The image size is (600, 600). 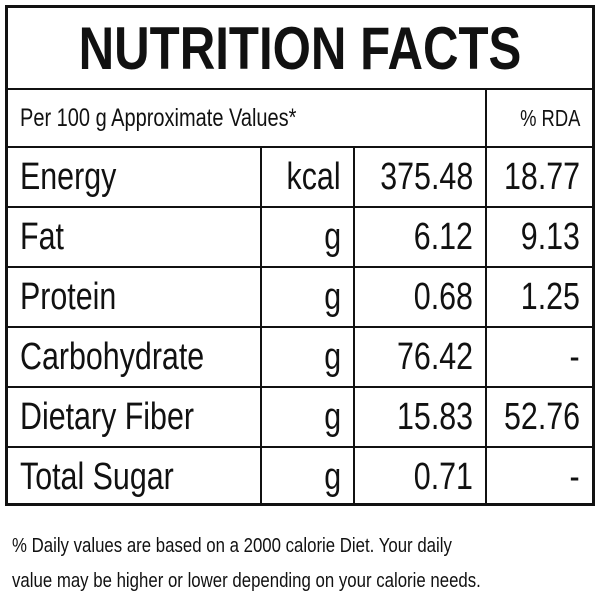 I want to click on nutrient-cell: Protein, so click(x=135, y=296).